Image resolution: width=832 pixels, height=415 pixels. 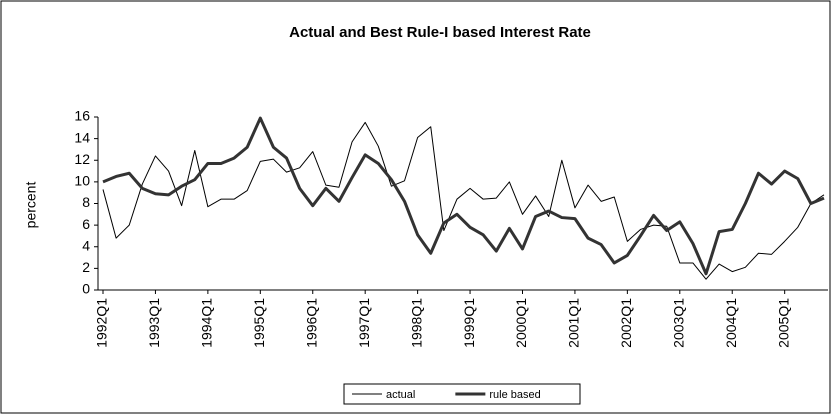 What do you see at coordinates (626, 323) in the screenshot?
I see `x-tick-label: 2002Q1` at bounding box center [626, 323].